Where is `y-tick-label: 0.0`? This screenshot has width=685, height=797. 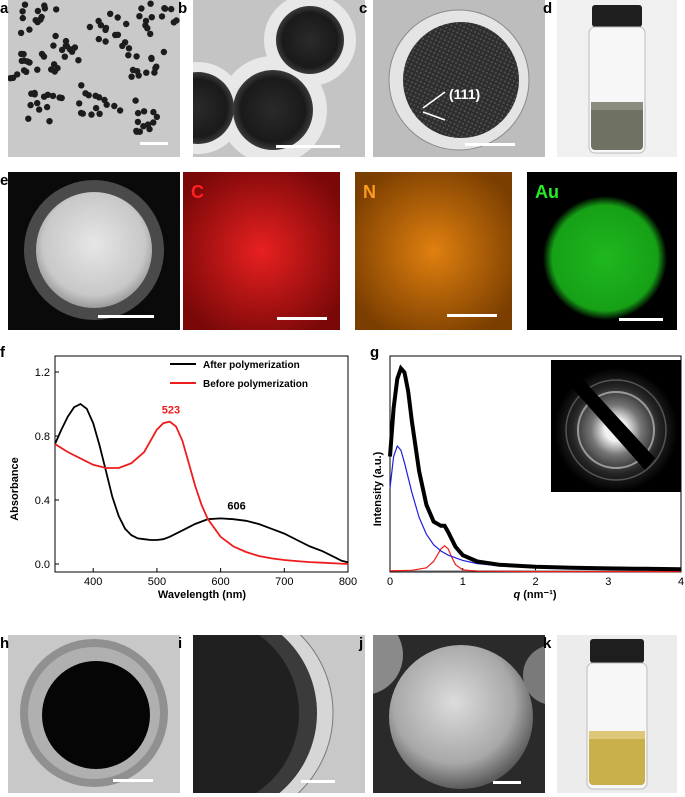
y-tick-label: 0.0 is located at coordinates (42, 565).